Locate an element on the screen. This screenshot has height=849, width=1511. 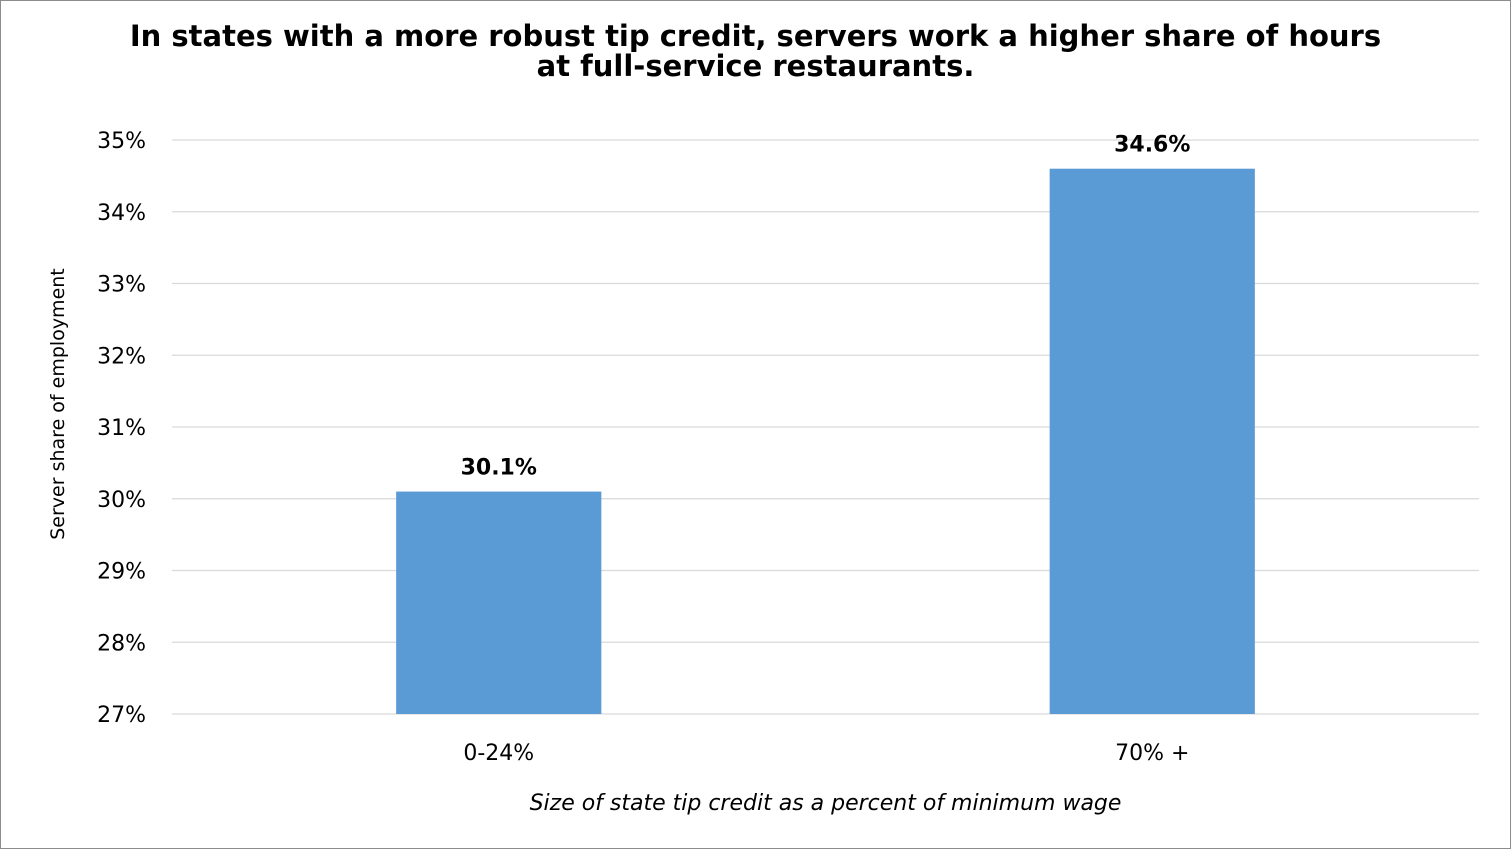
y-tick-label: 31% is located at coordinates (121, 428).